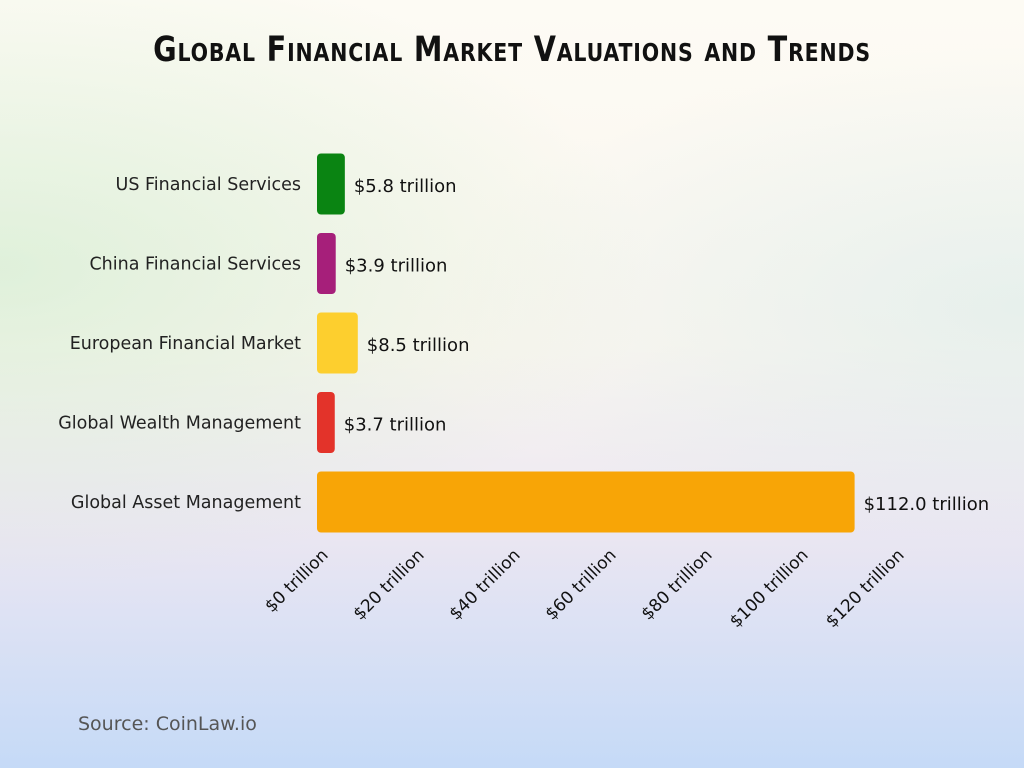 This screenshot has height=768, width=1024. What do you see at coordinates (389, 584) in the screenshot?
I see `x-tick-label: $20 trillion` at bounding box center [389, 584].